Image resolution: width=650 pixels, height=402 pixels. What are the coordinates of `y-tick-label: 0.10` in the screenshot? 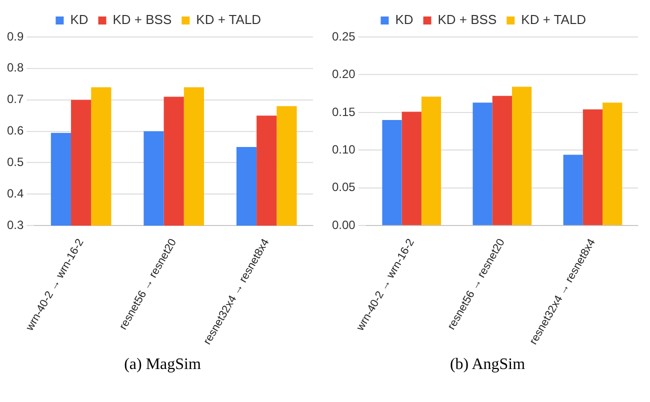 It's located at (344, 149).